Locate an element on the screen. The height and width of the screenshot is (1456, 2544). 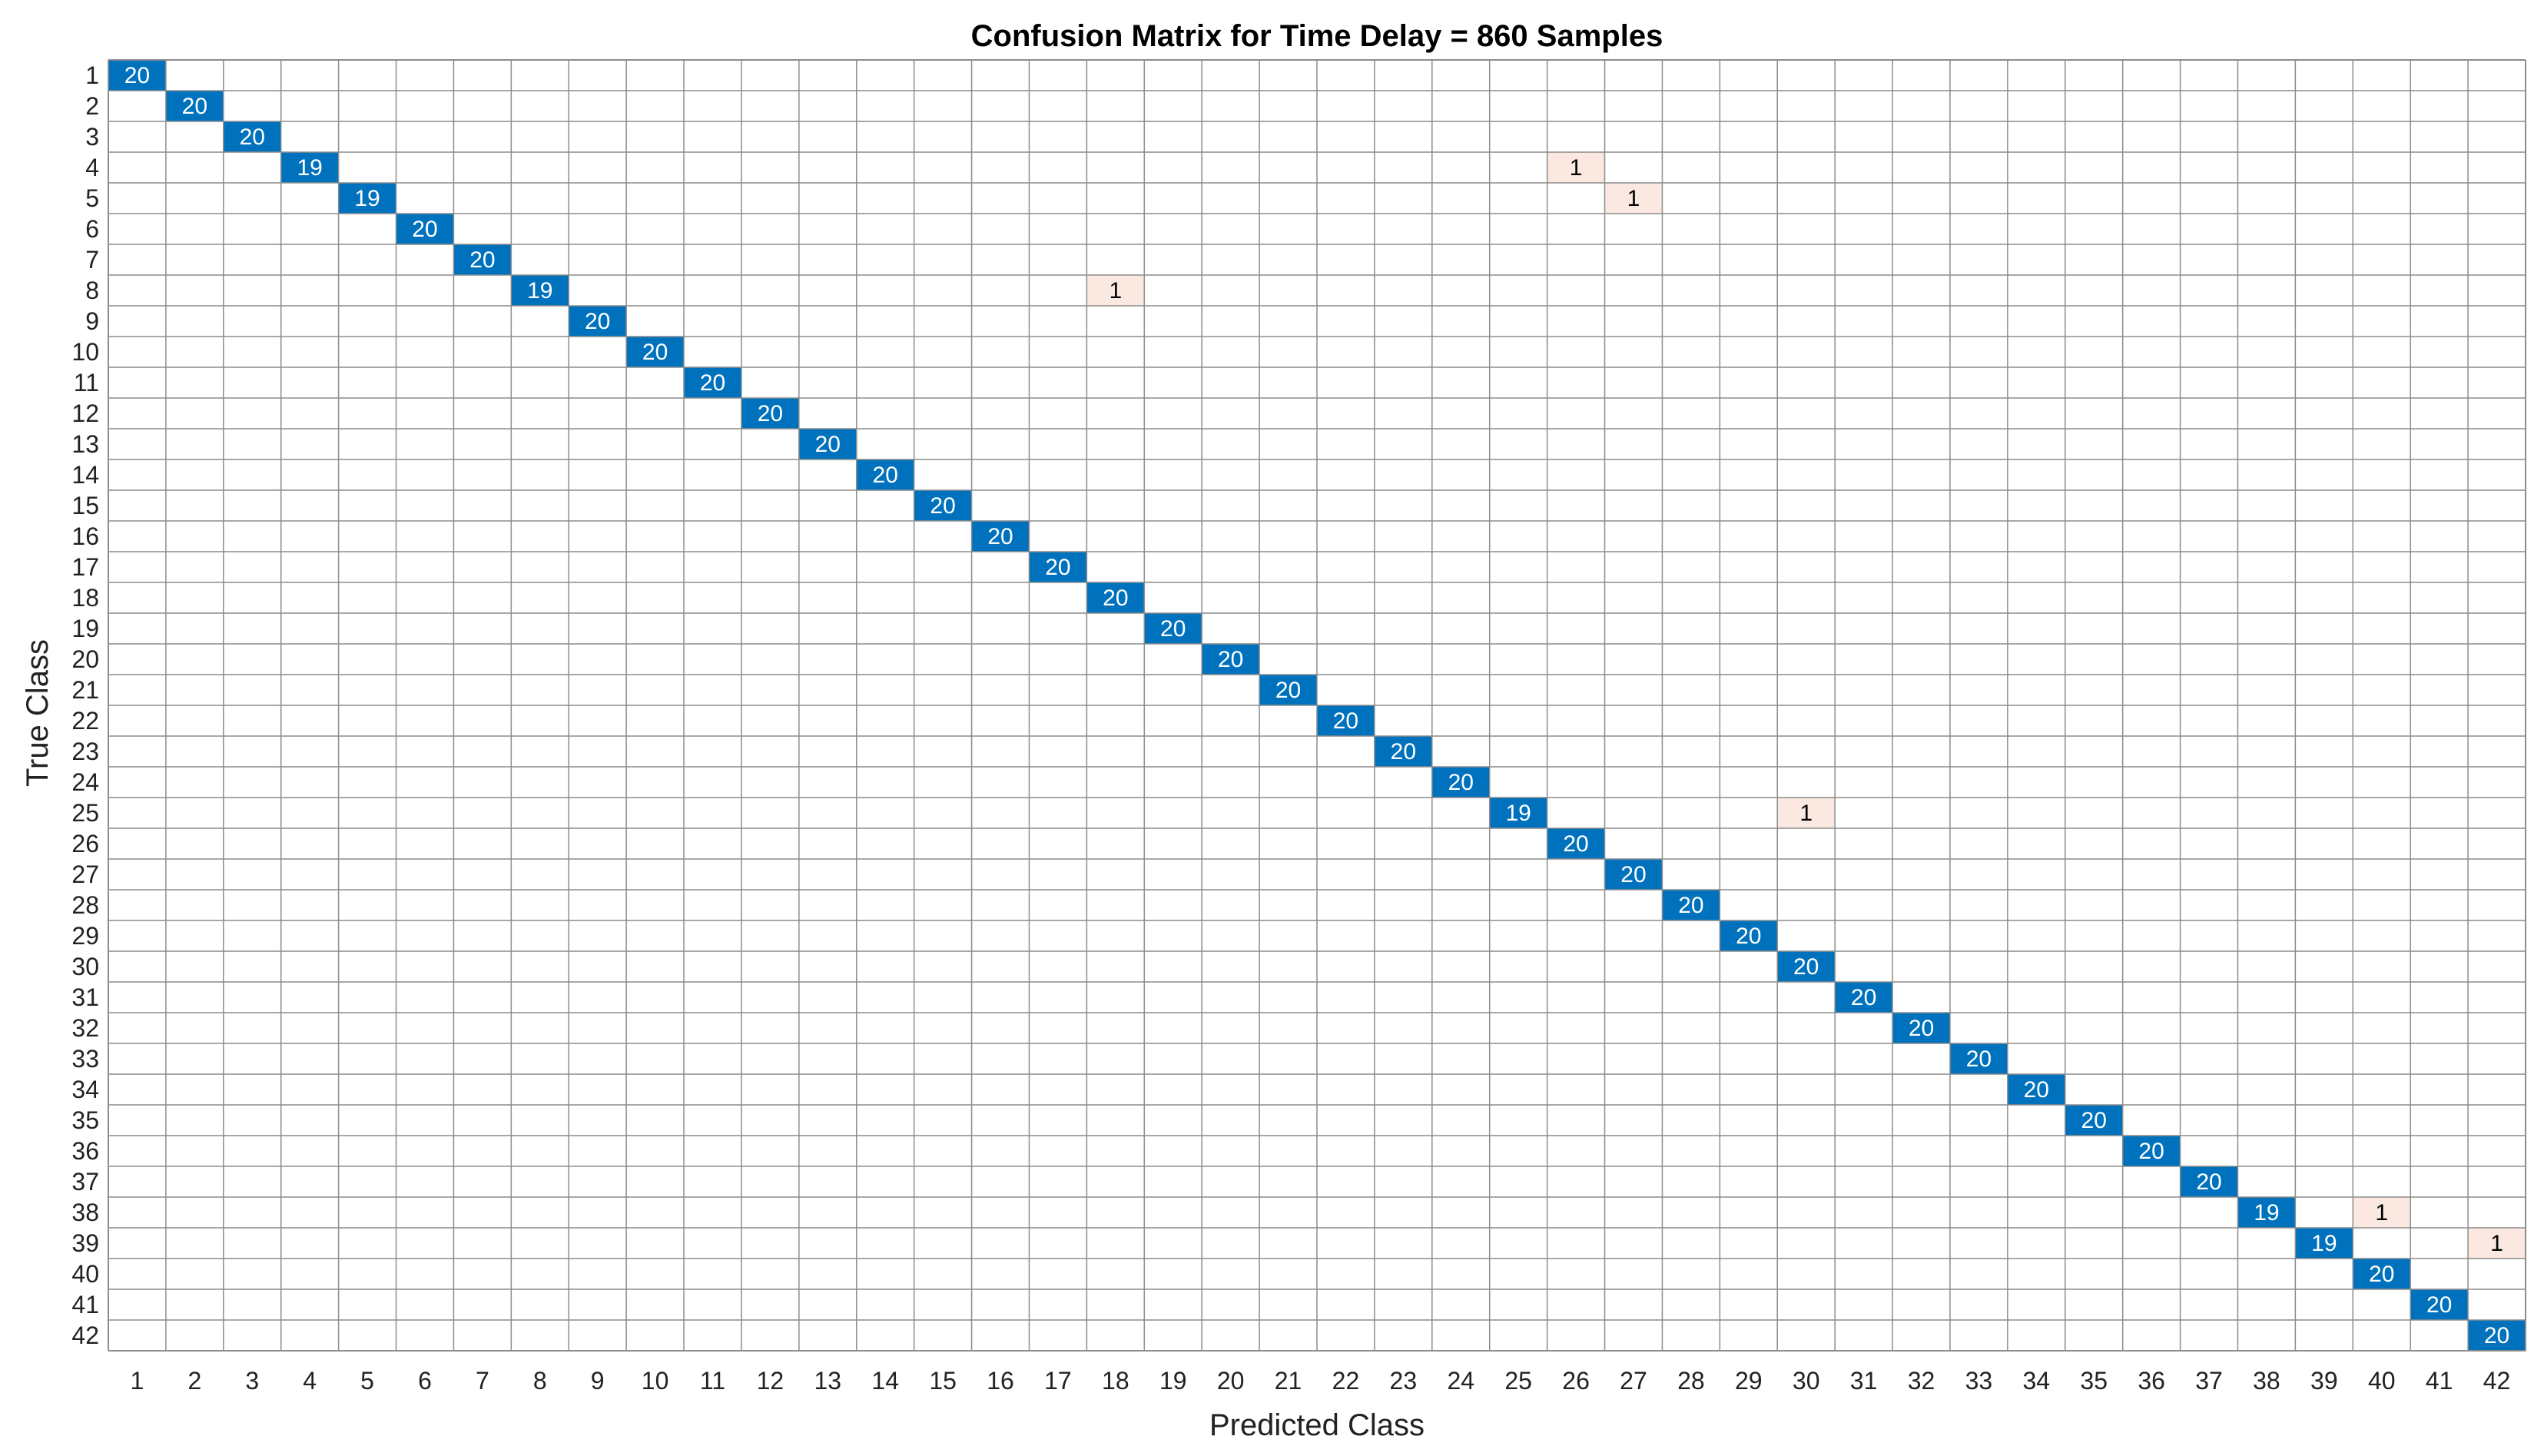
y-tick-label: 1 is located at coordinates (92, 75).